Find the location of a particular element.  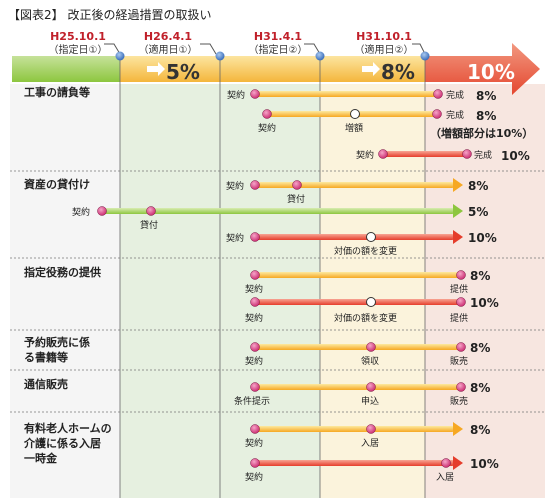

rate-result: 5% is located at coordinates (478, 212).